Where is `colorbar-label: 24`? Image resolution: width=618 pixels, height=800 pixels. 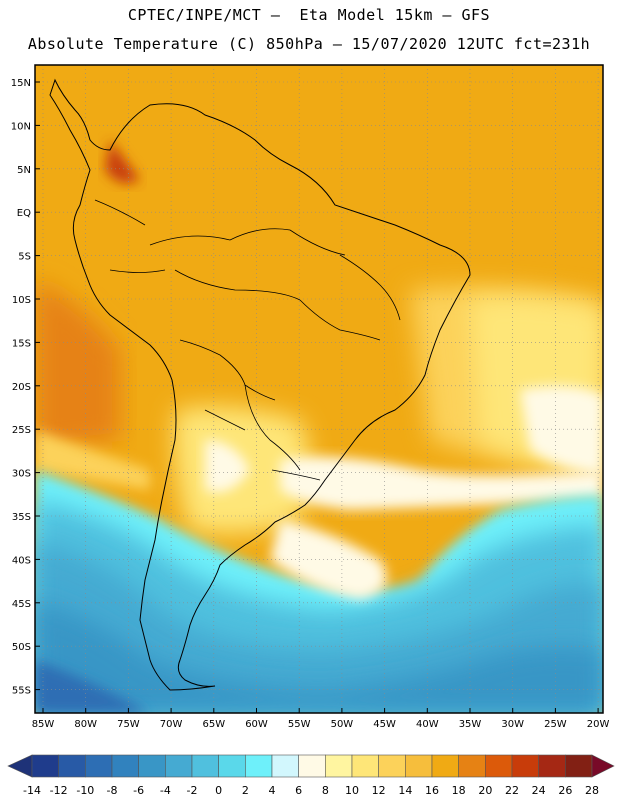
colorbar-label: 24 is located at coordinates (539, 790).